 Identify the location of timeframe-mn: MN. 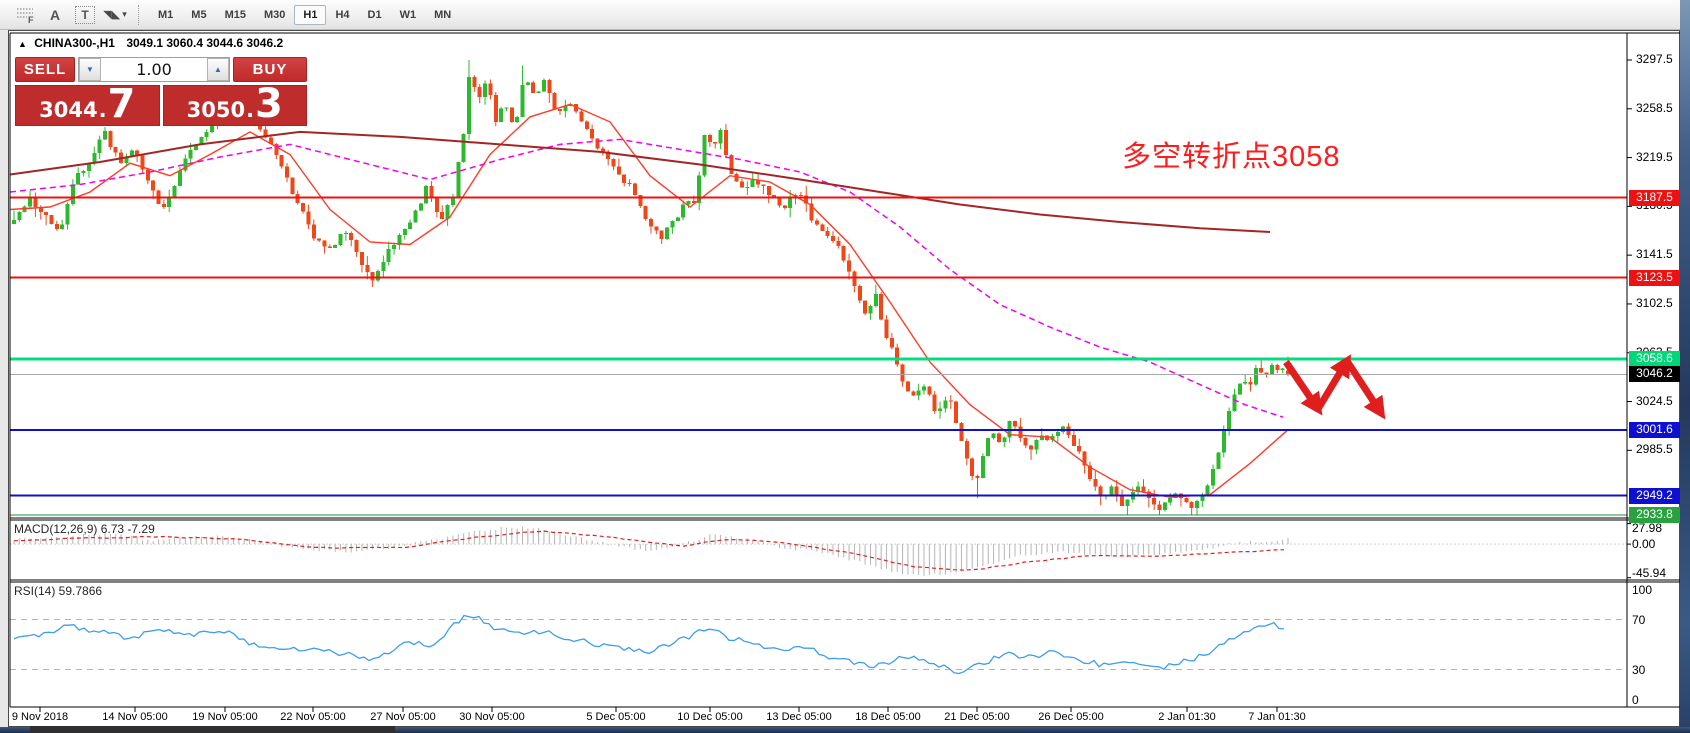
(443, 14).